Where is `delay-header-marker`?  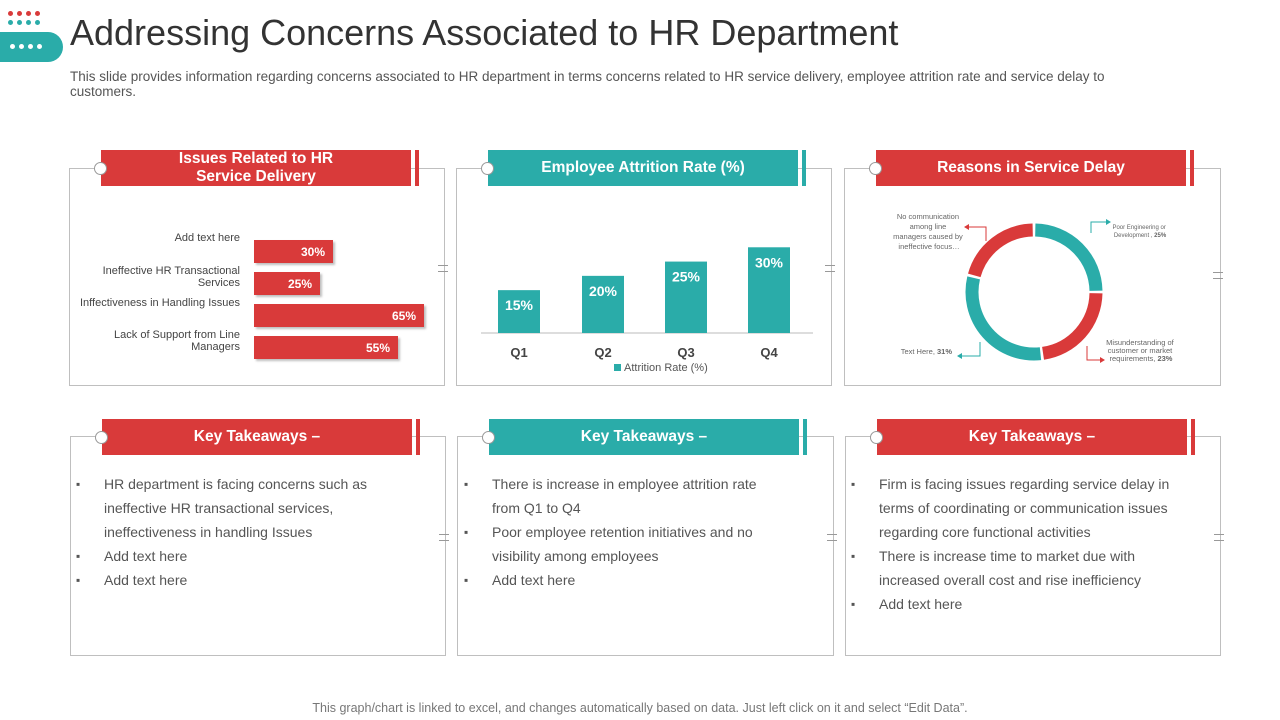 delay-header-marker is located at coordinates (875, 168).